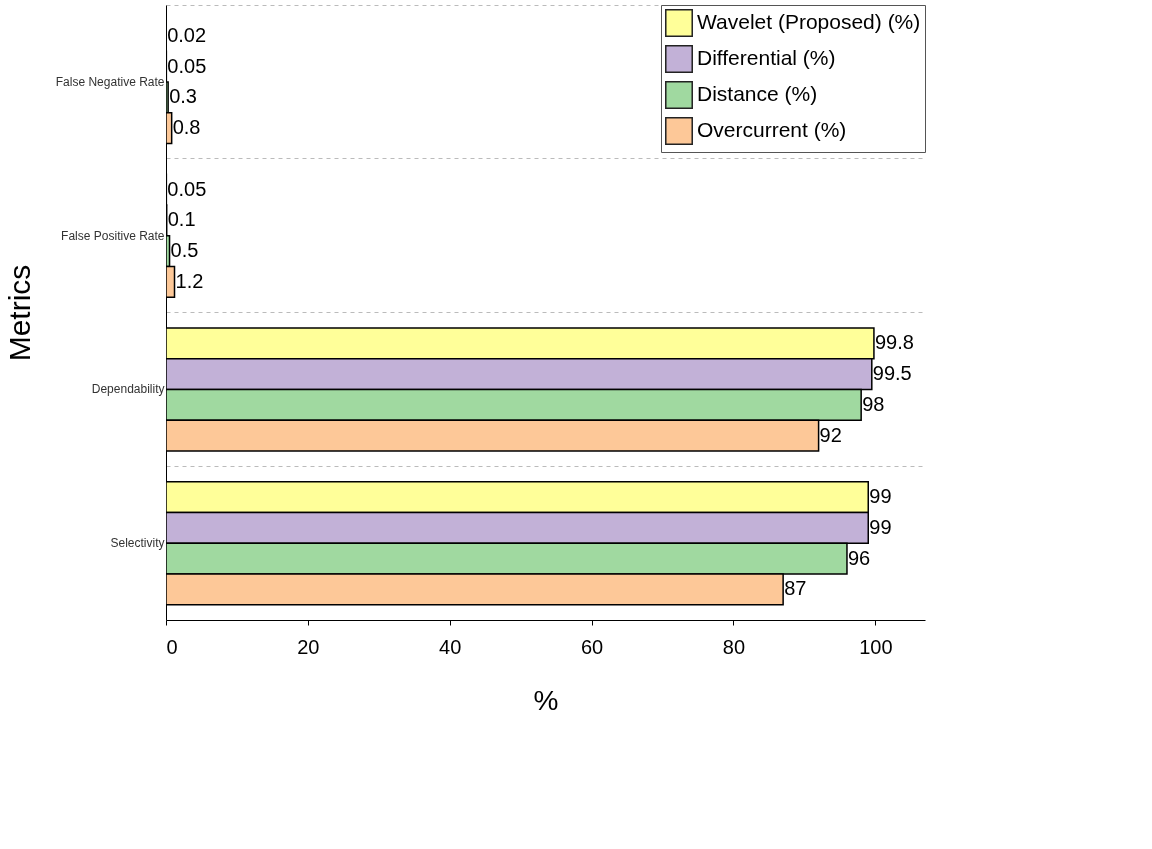 This screenshot has height=849, width=1152. What do you see at coordinates (308, 646) in the screenshot?
I see `x-tick-label: 20` at bounding box center [308, 646].